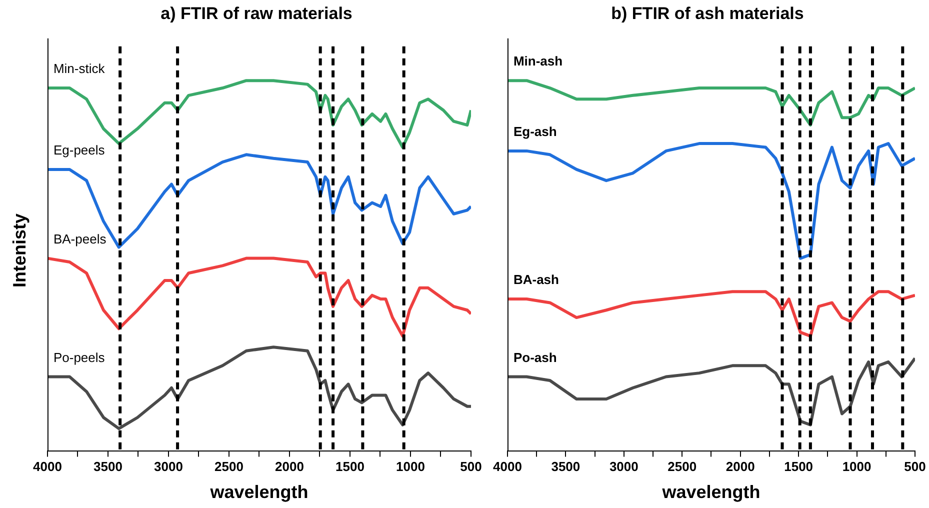  I want to click on chart-title: a) FTIR of raw materials, so click(256, 13).